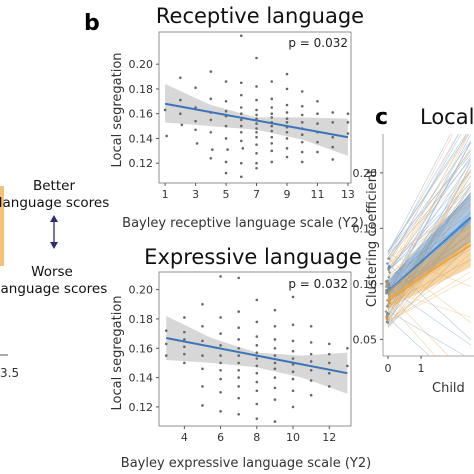  What do you see at coordinates (54, 186) in the screenshot?
I see `better-label: Better` at bounding box center [54, 186].